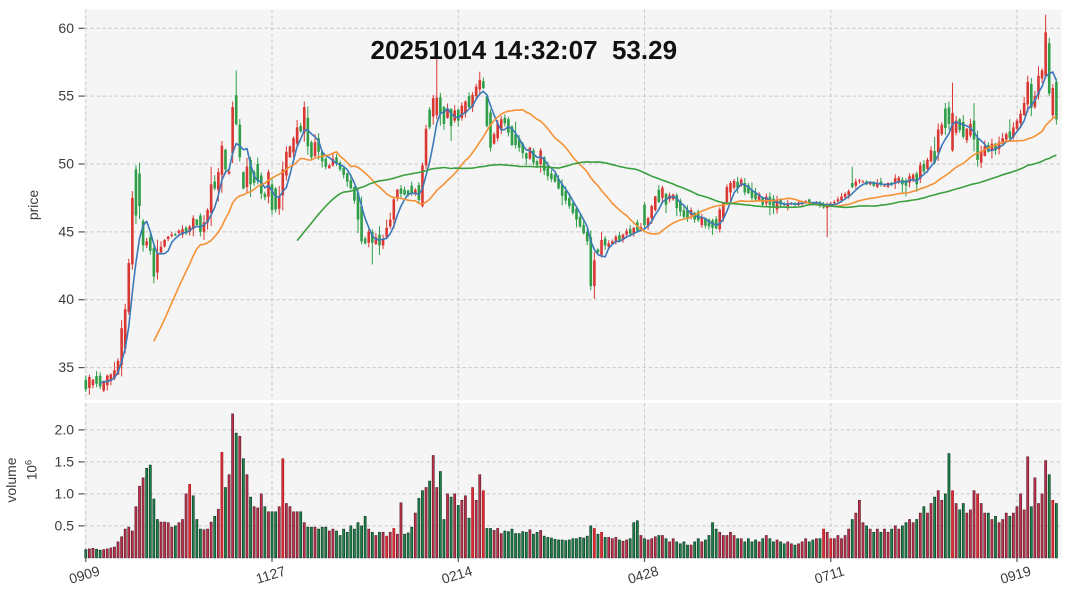 This screenshot has width=1069, height=603. What do you see at coordinates (66, 28) in the screenshot?
I see `svg-text: 60` at bounding box center [66, 28].